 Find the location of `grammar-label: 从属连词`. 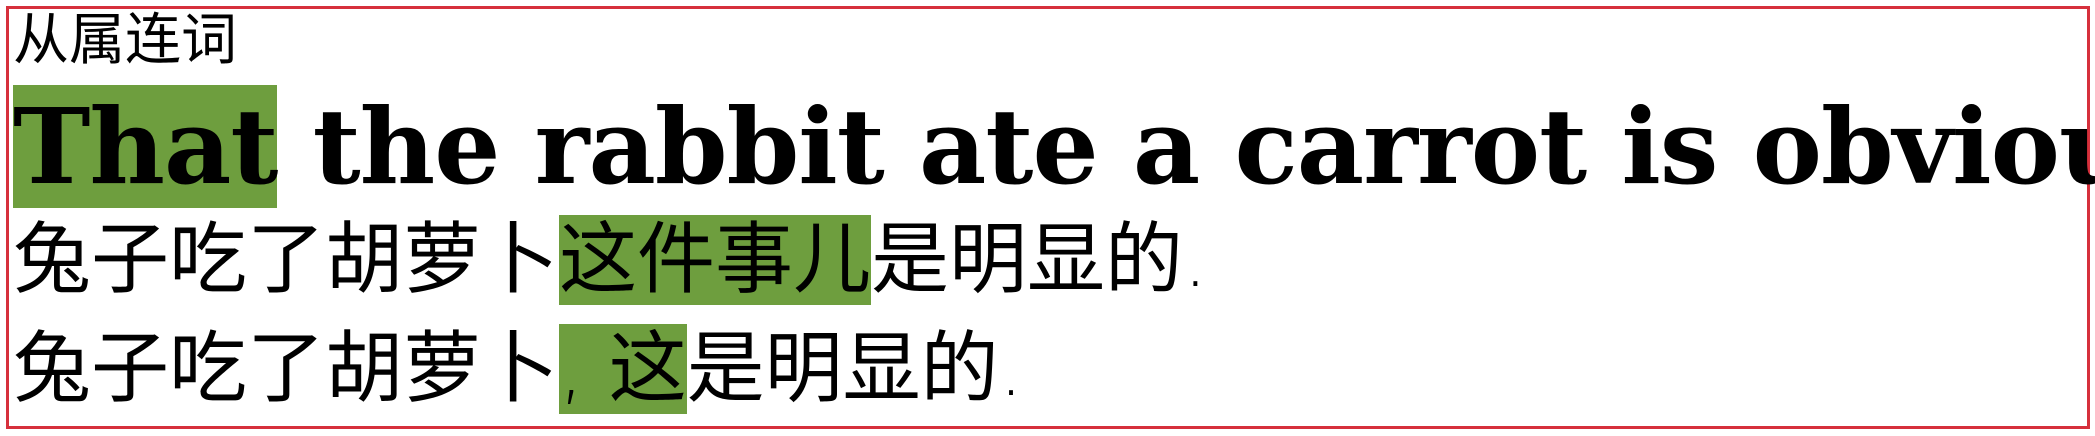

grammar-label: 从属连词 is located at coordinates (125, 40).